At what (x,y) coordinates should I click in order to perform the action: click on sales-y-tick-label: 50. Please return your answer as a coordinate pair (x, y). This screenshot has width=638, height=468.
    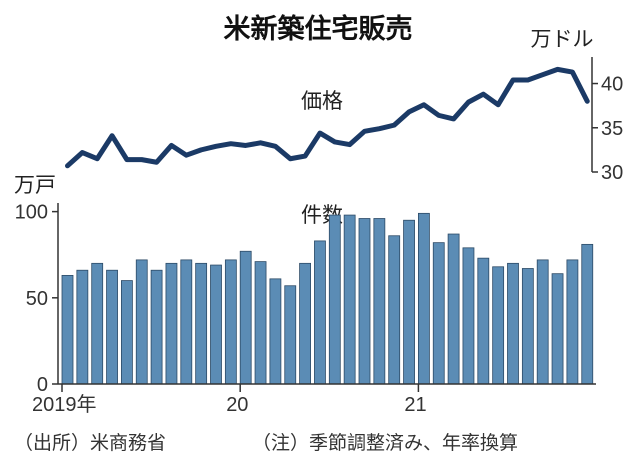
    Looking at the image, I should click on (37, 299).